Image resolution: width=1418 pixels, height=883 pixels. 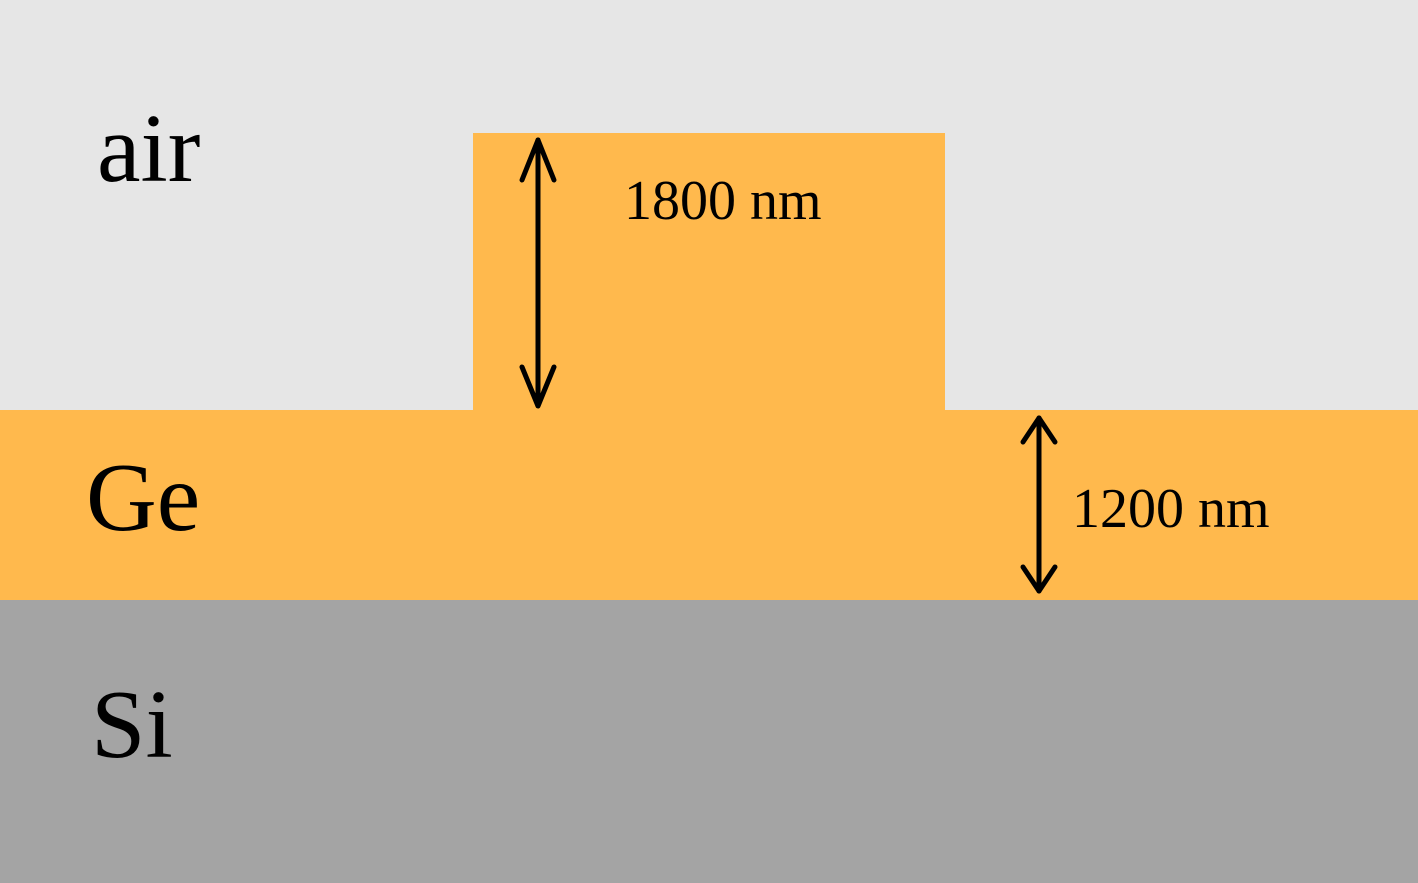 What do you see at coordinates (723, 201) in the screenshot?
I see `ridge-height-label: 1800 nm` at bounding box center [723, 201].